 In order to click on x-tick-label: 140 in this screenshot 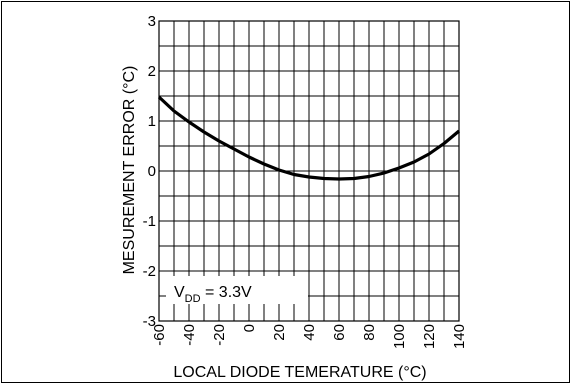, I will do `click(459, 336)`.